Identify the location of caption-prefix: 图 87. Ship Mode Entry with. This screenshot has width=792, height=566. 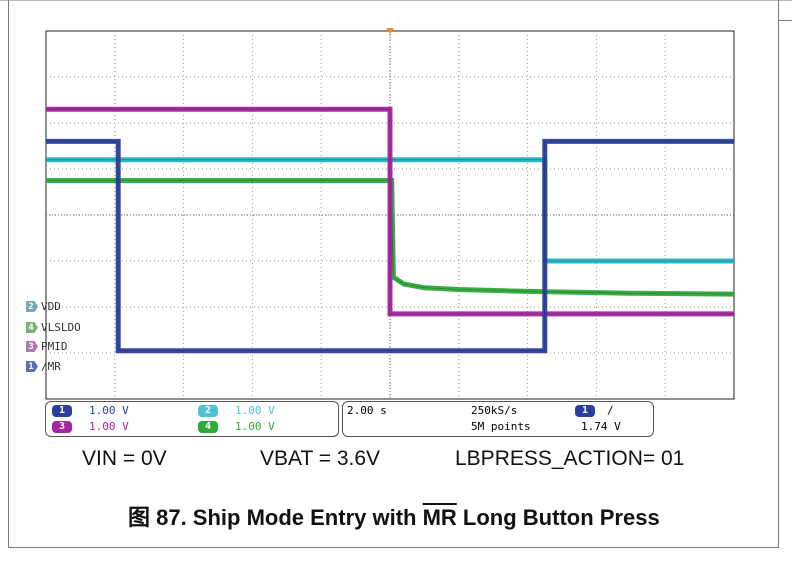
(275, 517).